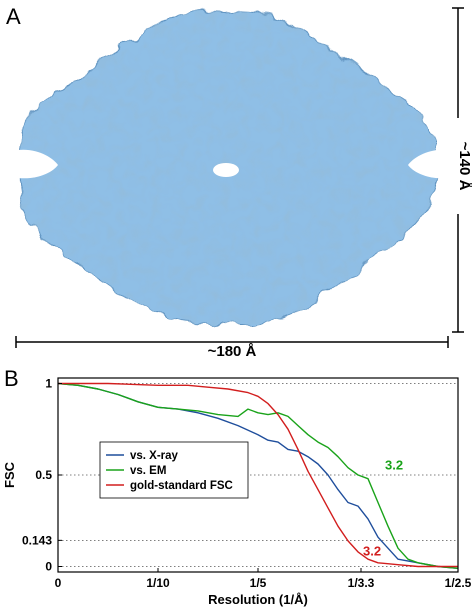 Image resolution: width=474 pixels, height=610 pixels. What do you see at coordinates (37, 540) in the screenshot?
I see `y-tick-label: 0.143` at bounding box center [37, 540].